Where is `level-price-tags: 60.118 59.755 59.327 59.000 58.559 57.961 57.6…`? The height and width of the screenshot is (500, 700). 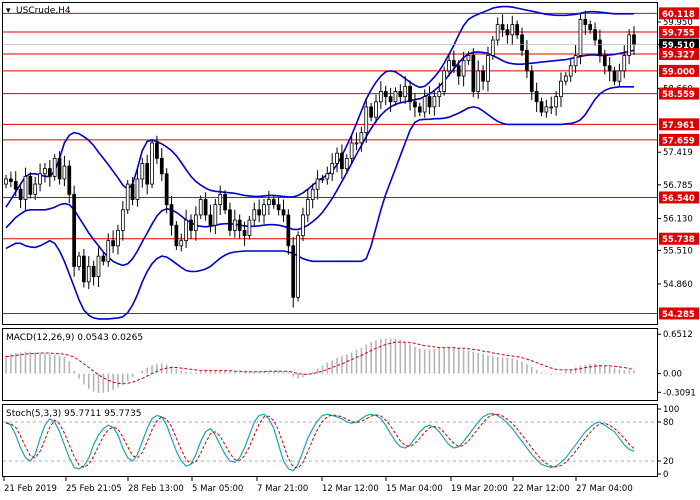 level-price-tags: 60.118 59.755 59.327 59.000 58.559 57.961 57.6… is located at coordinates (679, 163).